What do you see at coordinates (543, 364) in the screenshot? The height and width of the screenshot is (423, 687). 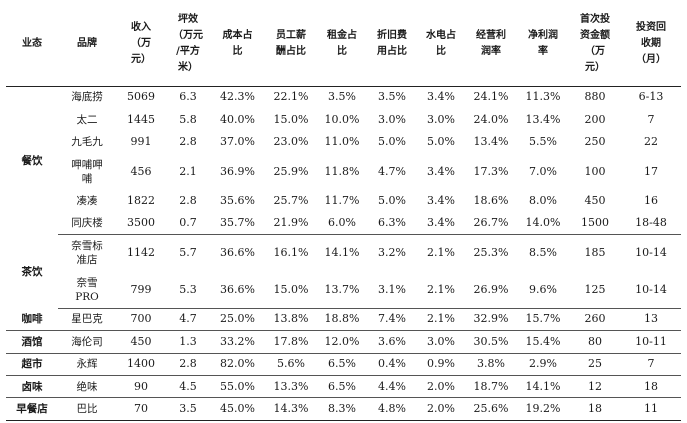 I see `value-cell: 2.9%` at bounding box center [543, 364].